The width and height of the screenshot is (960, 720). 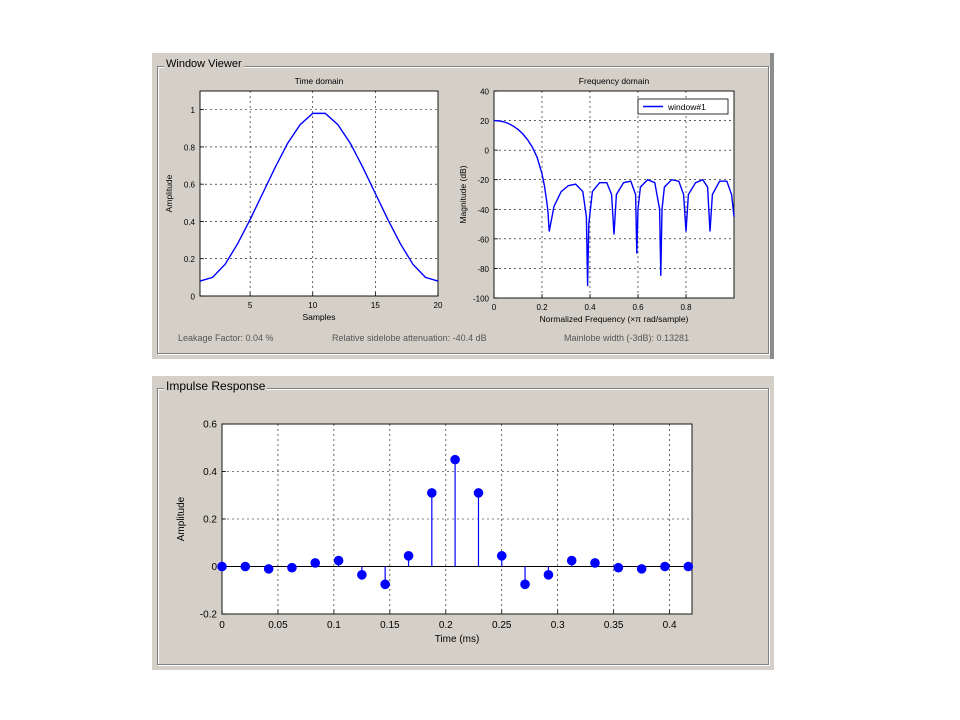 I want to click on chart1-plot-border, so click(x=614, y=194).